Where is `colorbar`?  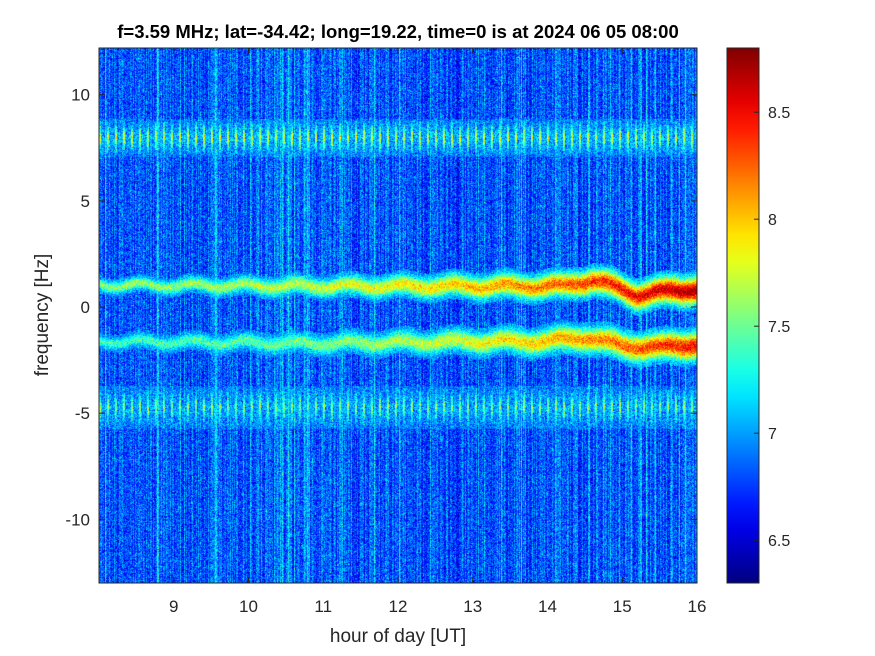
colorbar is located at coordinates (743, 315).